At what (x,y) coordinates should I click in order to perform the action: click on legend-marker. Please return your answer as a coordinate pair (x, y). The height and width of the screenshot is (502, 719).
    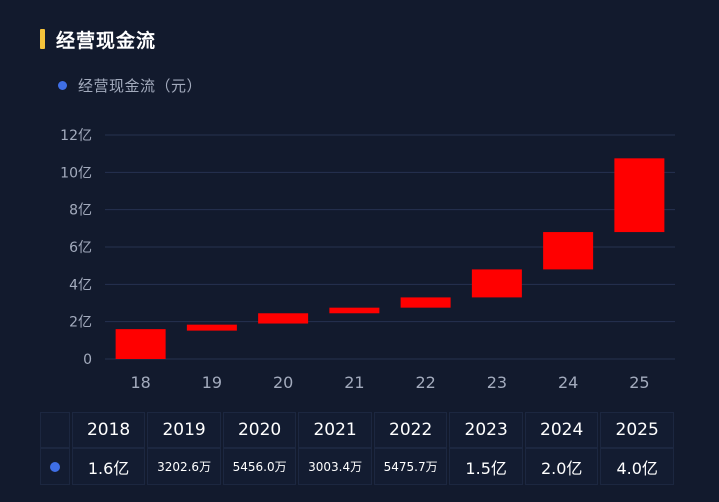
    Looking at the image, I should click on (62, 85).